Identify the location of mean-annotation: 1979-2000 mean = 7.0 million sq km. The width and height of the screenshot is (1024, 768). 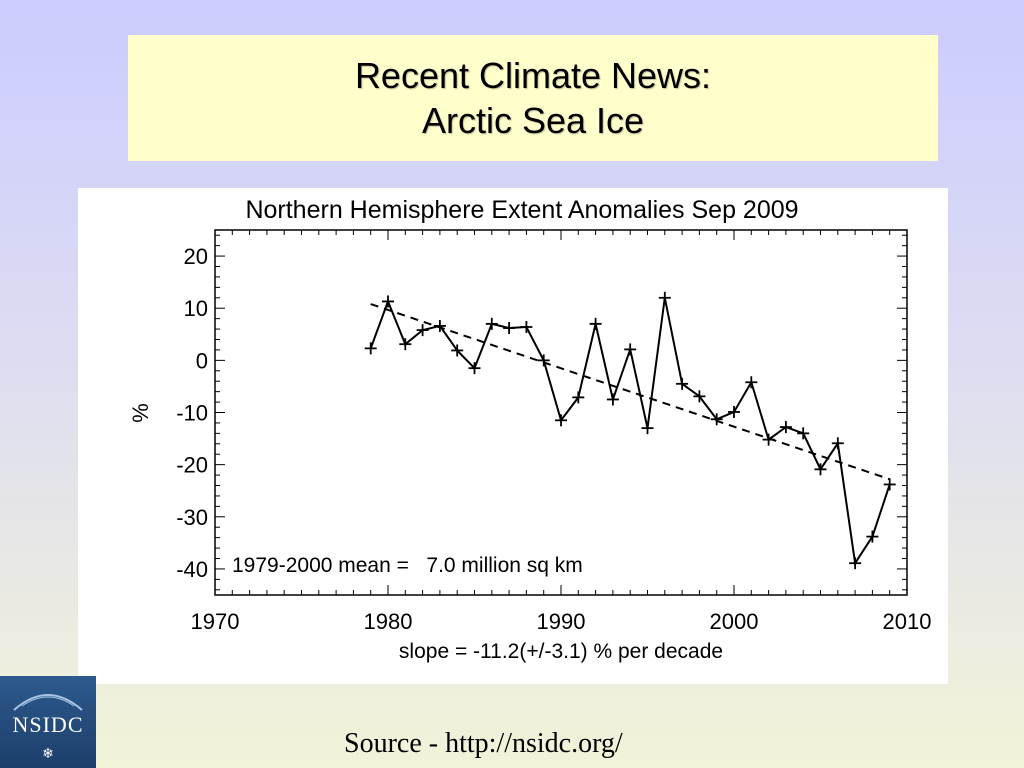
(407, 565).